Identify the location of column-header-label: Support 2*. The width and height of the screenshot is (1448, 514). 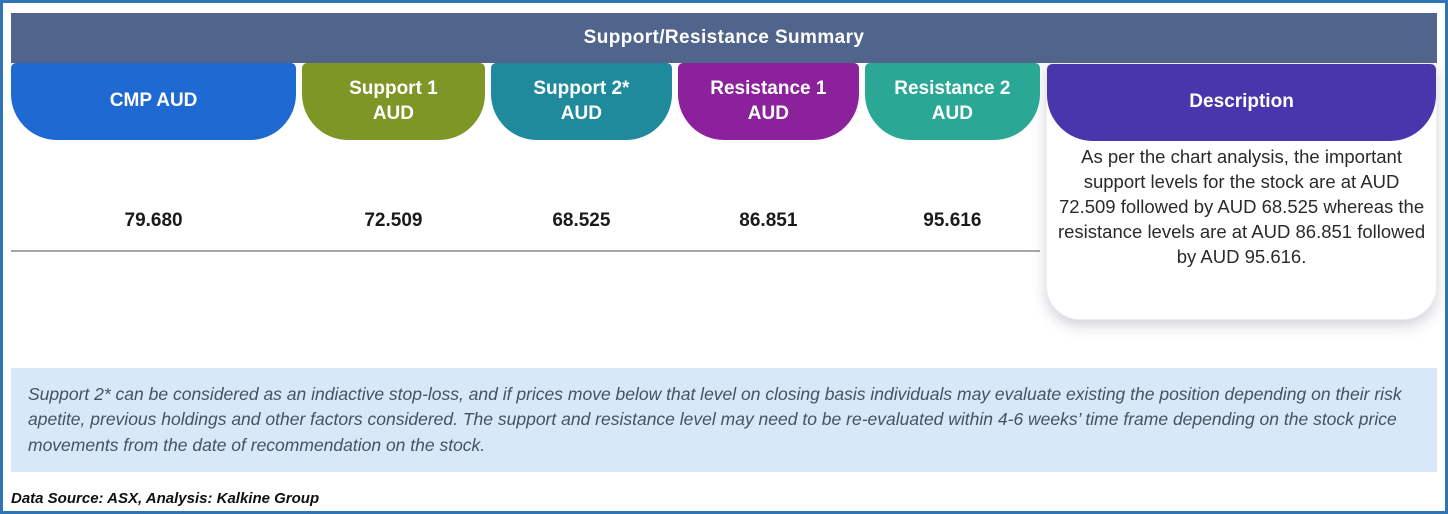
(581, 88).